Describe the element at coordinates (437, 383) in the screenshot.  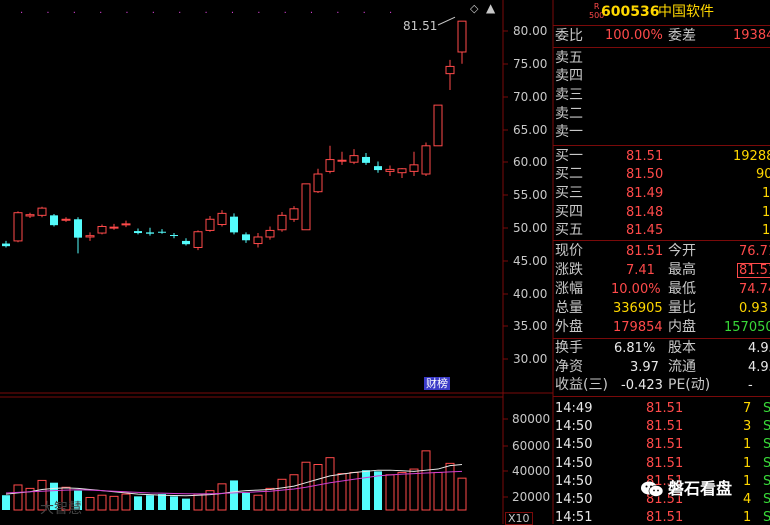
I see `event-tag: 财榜` at that location.